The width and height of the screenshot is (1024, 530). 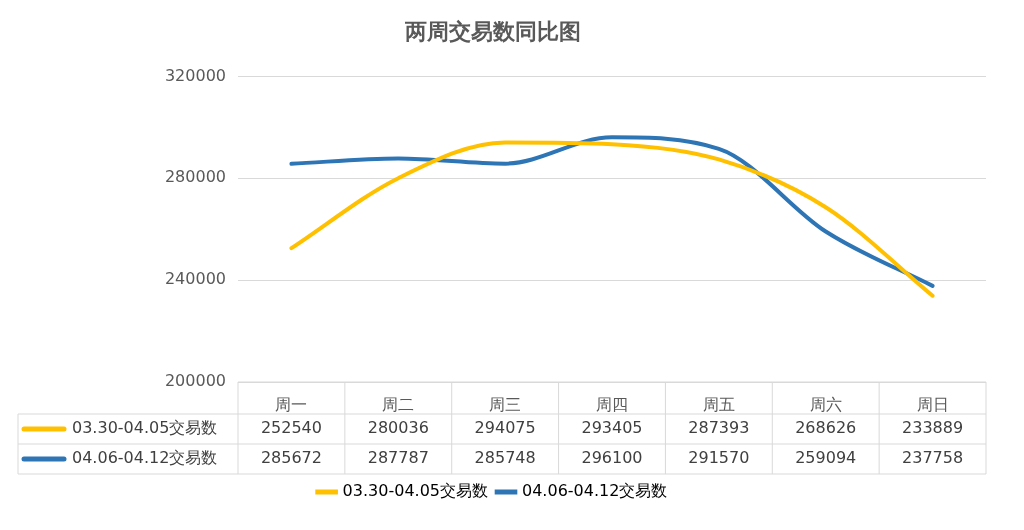 I want to click on data-label: 285748, so click(x=505, y=458).